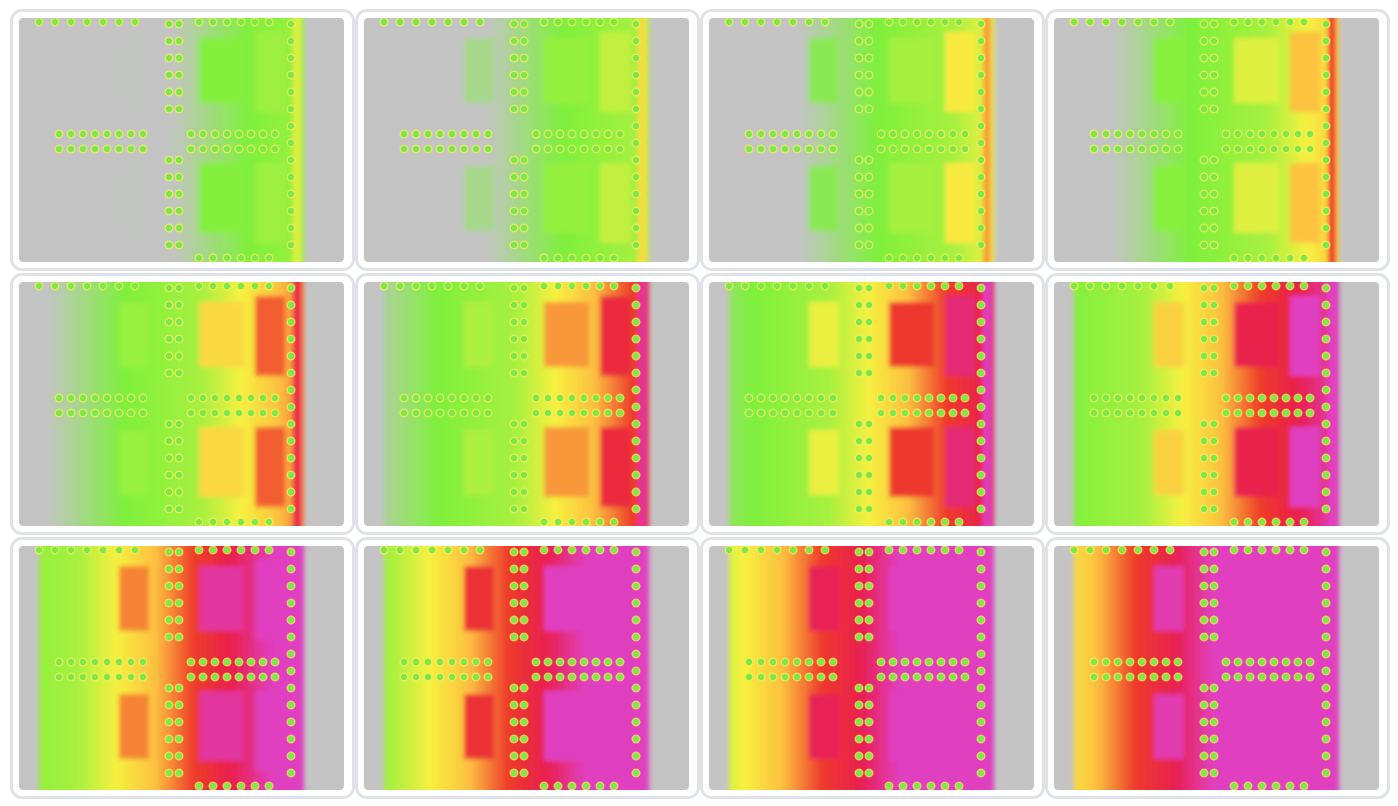 The height and width of the screenshot is (806, 1398). What do you see at coordinates (1332, 140) in the screenshot?
I see `edge-band` at bounding box center [1332, 140].